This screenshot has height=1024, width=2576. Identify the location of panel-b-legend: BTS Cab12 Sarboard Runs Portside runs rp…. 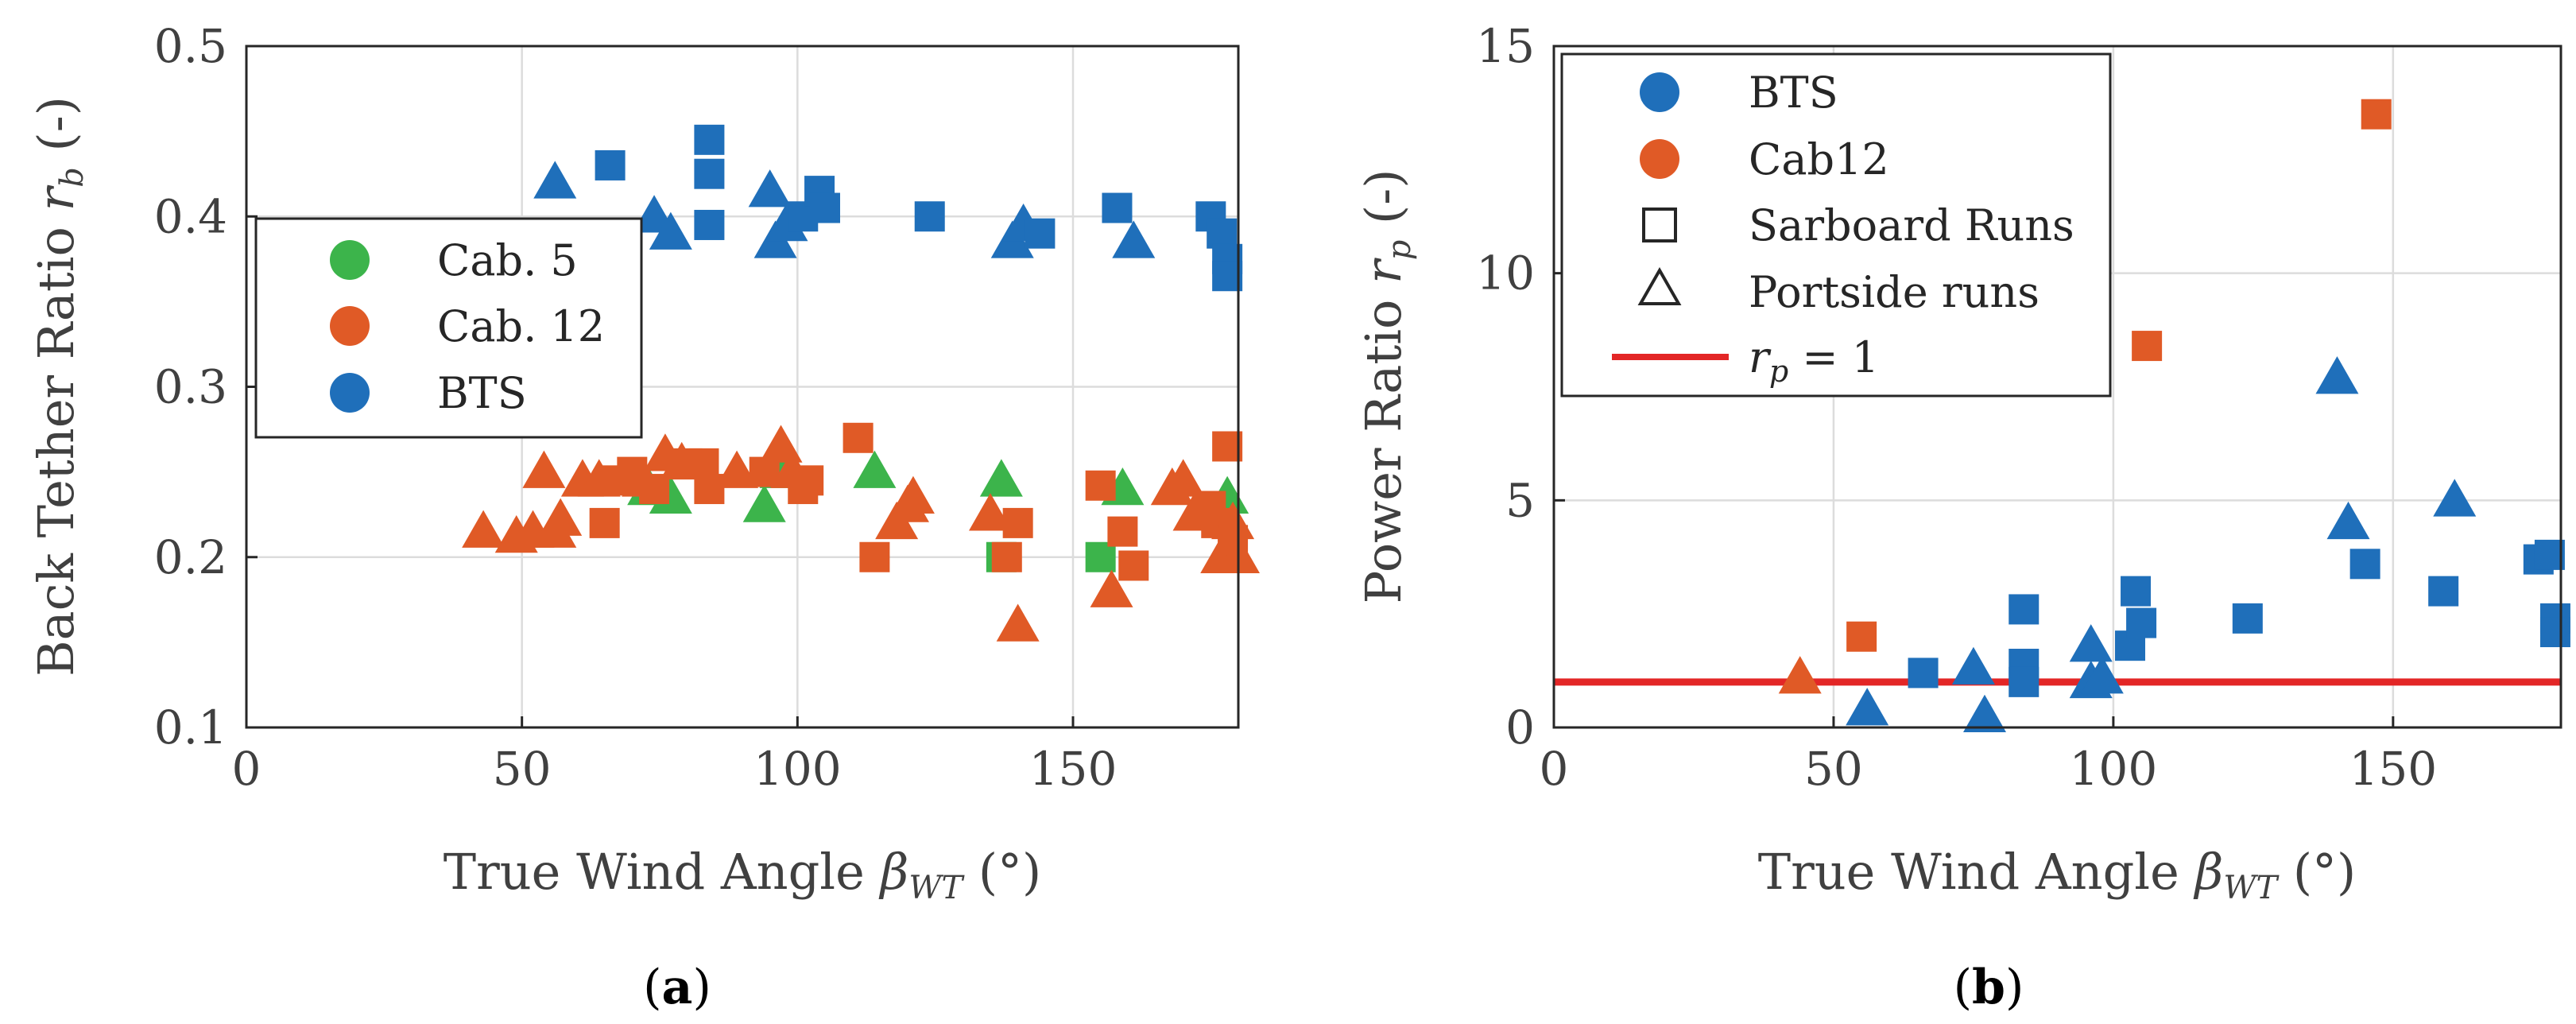
(1836, 225).